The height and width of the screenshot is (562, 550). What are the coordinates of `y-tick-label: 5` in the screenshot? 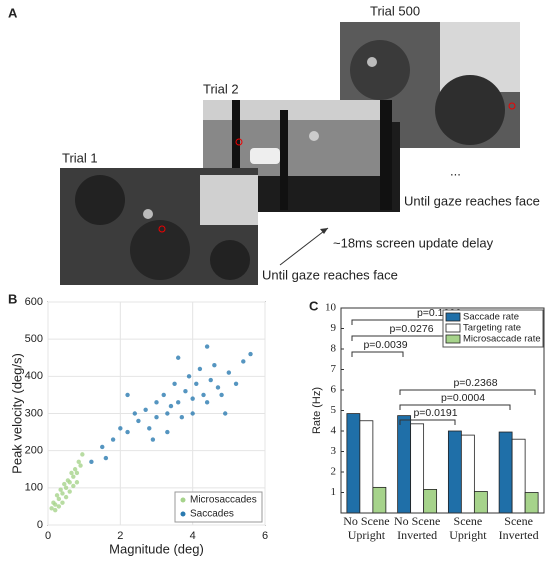 It's located at (334, 410).